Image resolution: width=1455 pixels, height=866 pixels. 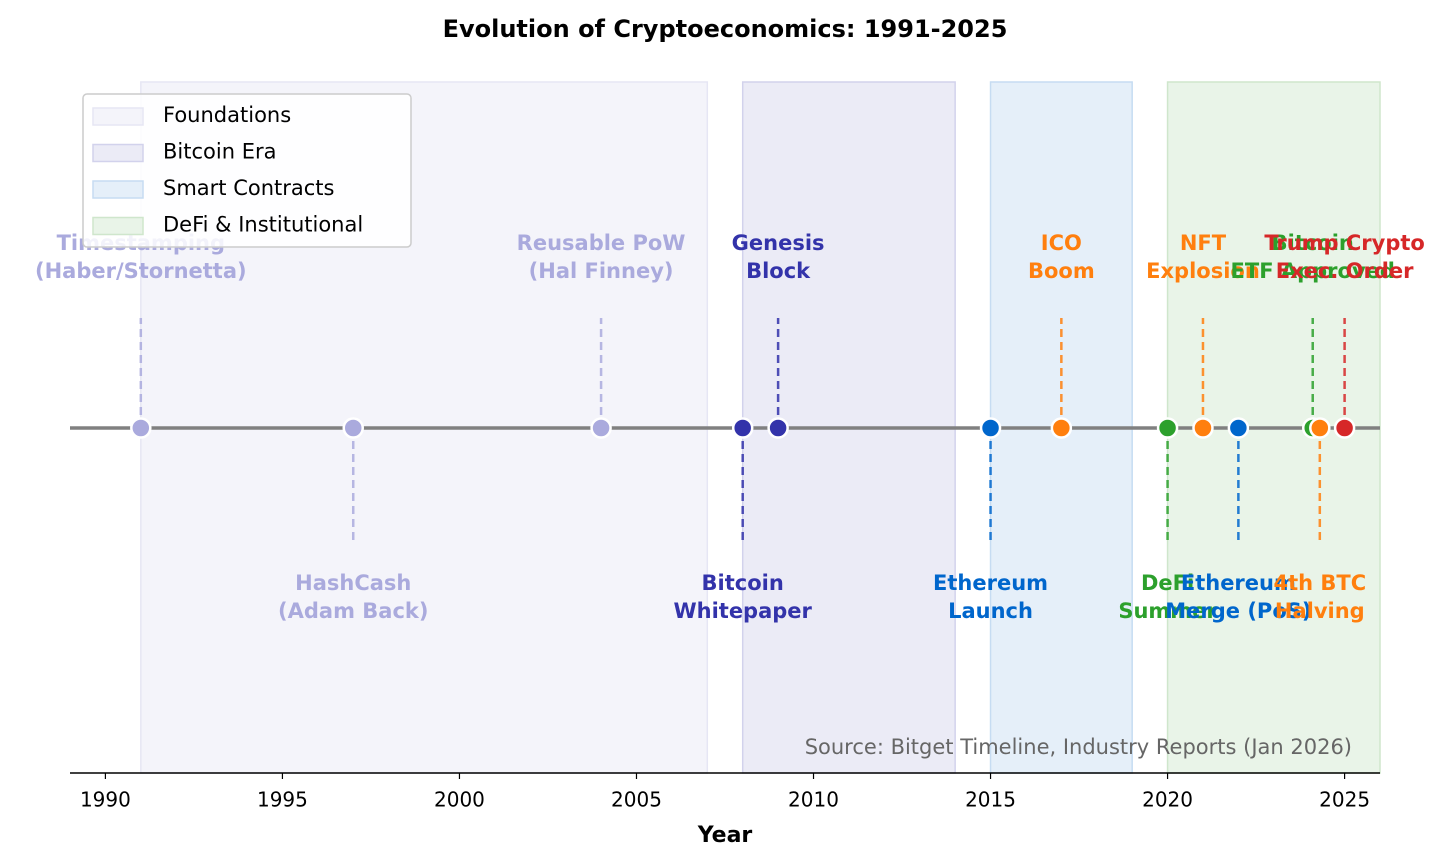 I want to click on event-label: Launch, so click(x=990, y=611).